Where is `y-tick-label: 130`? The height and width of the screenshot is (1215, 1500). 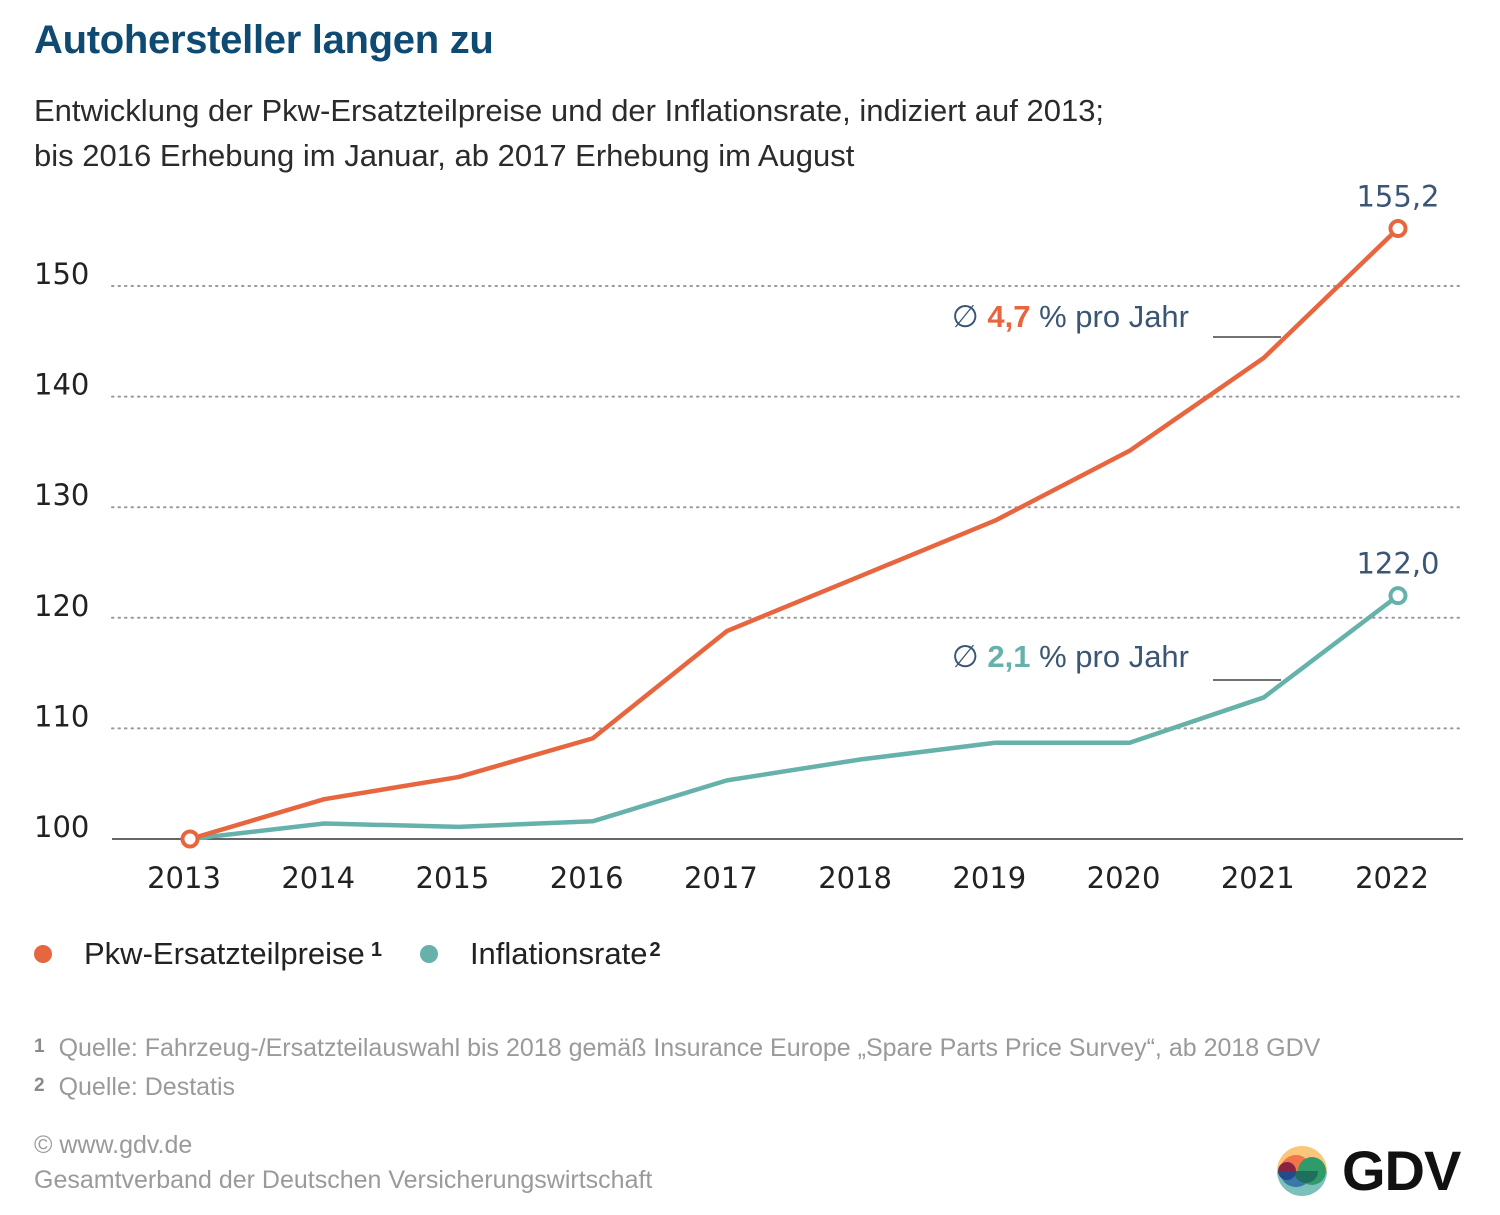 y-tick-label: 130 is located at coordinates (61, 495).